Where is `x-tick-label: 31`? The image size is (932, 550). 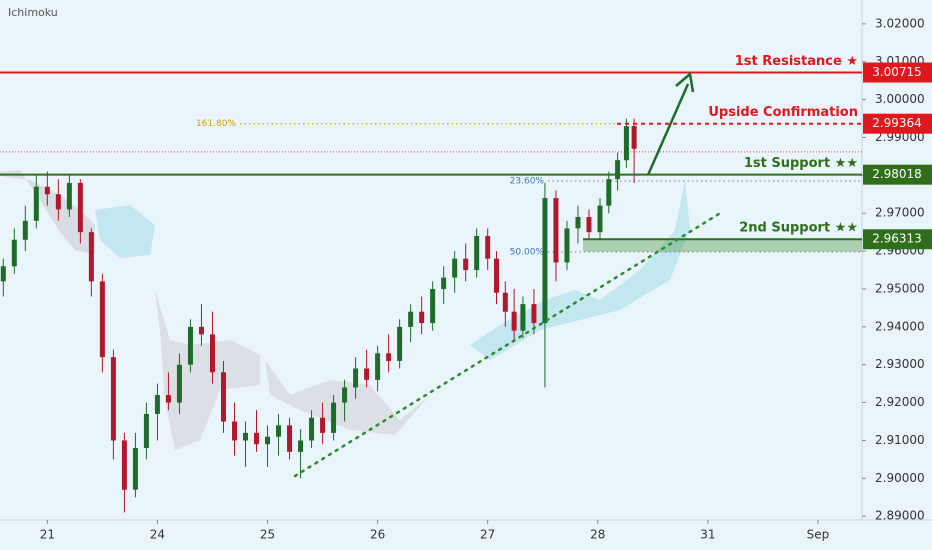
x-tick-label: 31 is located at coordinates (707, 535).